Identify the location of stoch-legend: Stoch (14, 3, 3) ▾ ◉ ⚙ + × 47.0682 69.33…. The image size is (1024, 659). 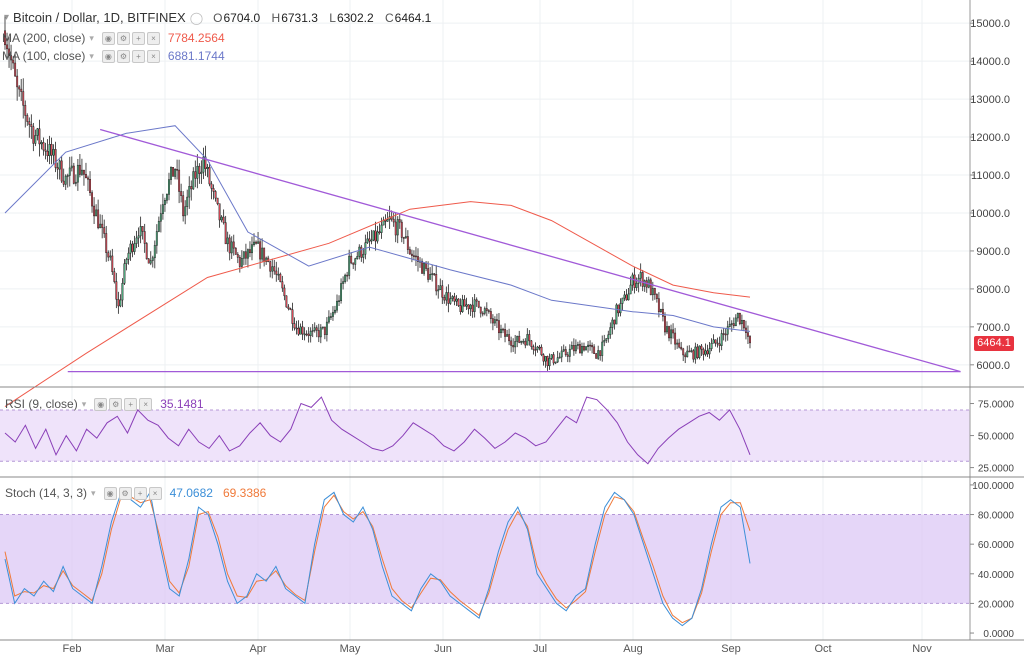
(135, 493).